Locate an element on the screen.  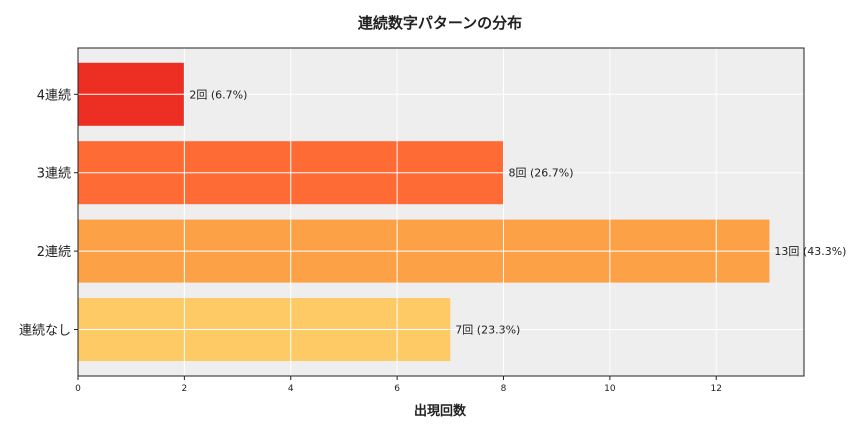
y-tick-label: 2連続 is located at coordinates (54, 252).